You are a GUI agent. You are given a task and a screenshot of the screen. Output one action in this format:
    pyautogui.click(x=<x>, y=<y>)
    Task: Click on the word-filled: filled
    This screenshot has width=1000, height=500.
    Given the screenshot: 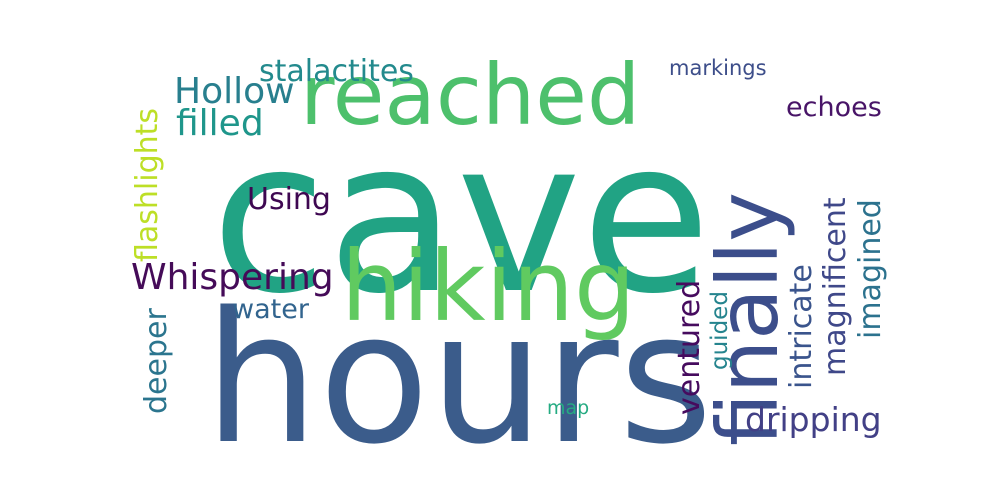 What is the action you would take?
    pyautogui.click(x=220, y=123)
    